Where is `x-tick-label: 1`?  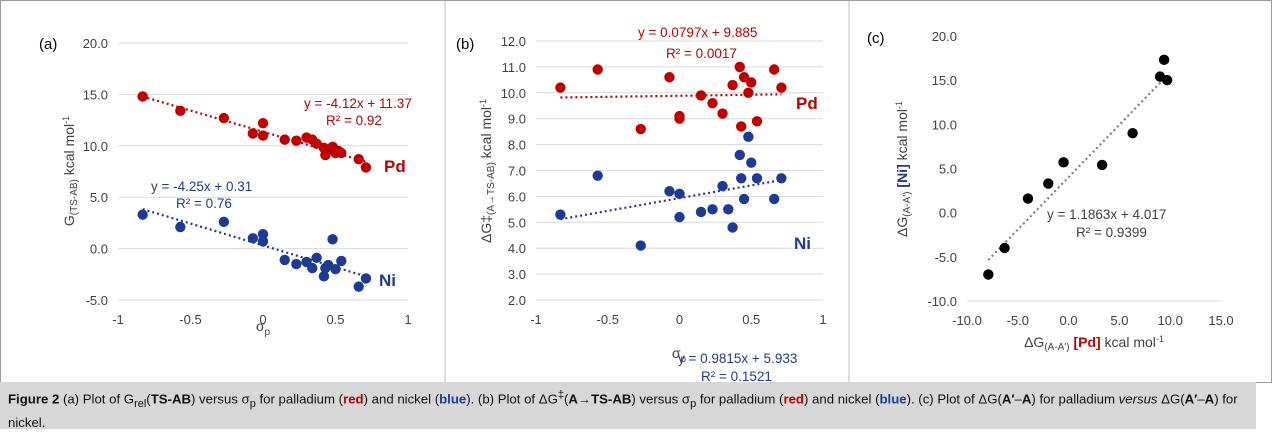 x-tick-label: 1 is located at coordinates (822, 319).